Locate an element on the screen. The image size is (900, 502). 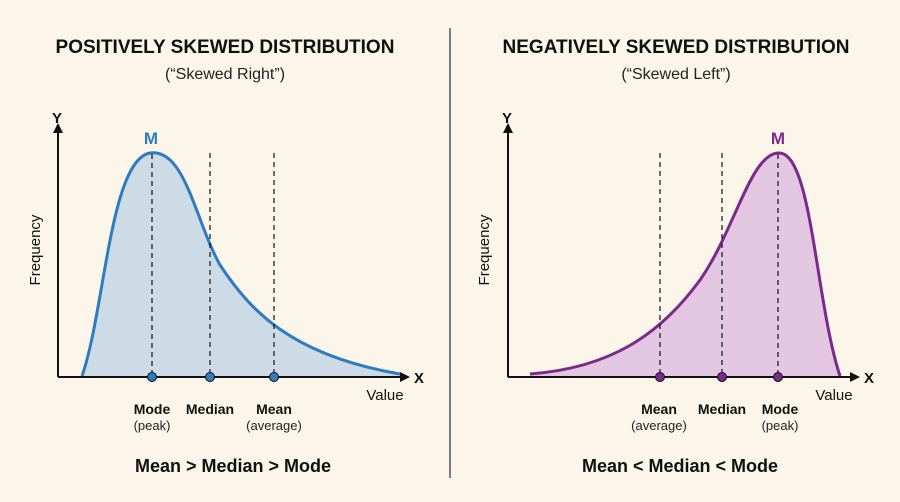
relation-text: Mean > Median > Mode is located at coordinates (233, 466).